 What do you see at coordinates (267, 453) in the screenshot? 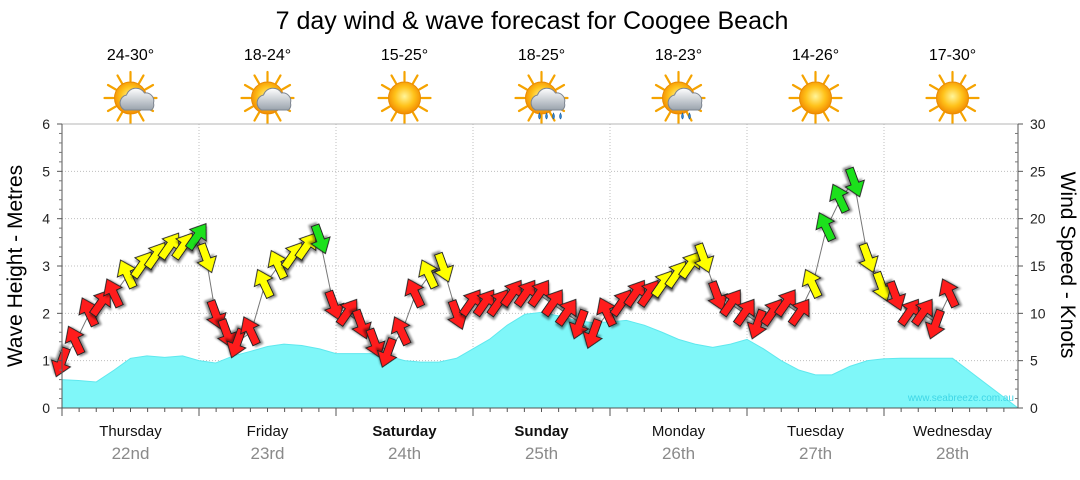
I see `date-label: 23rd` at bounding box center [267, 453].